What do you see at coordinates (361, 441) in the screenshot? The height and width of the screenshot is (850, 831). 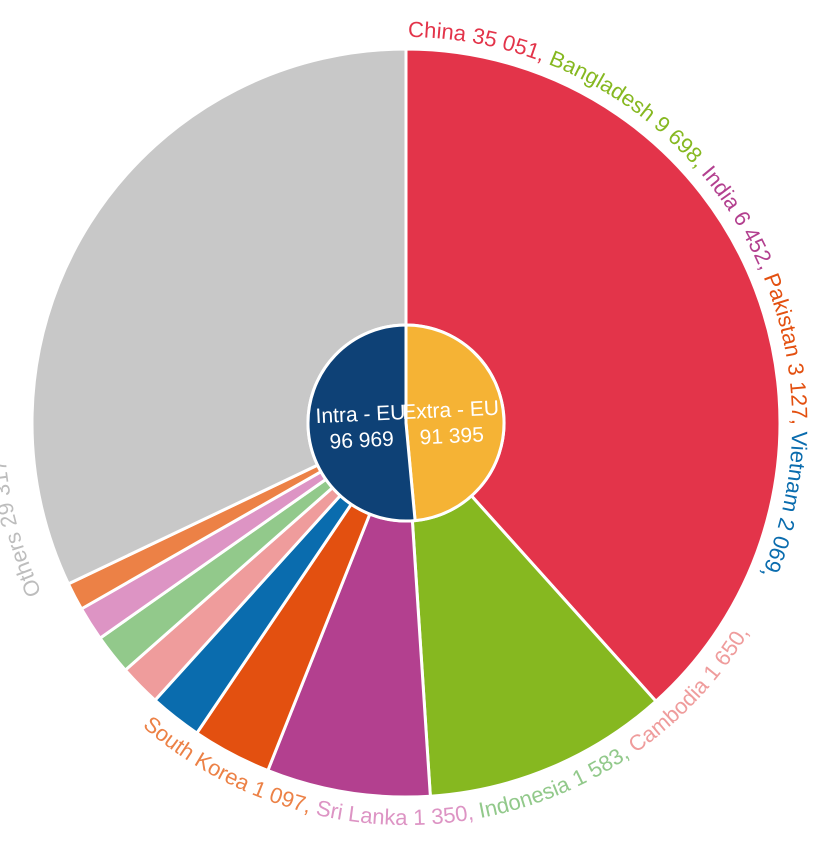 I see `inner-label-value: 96 969` at bounding box center [361, 441].